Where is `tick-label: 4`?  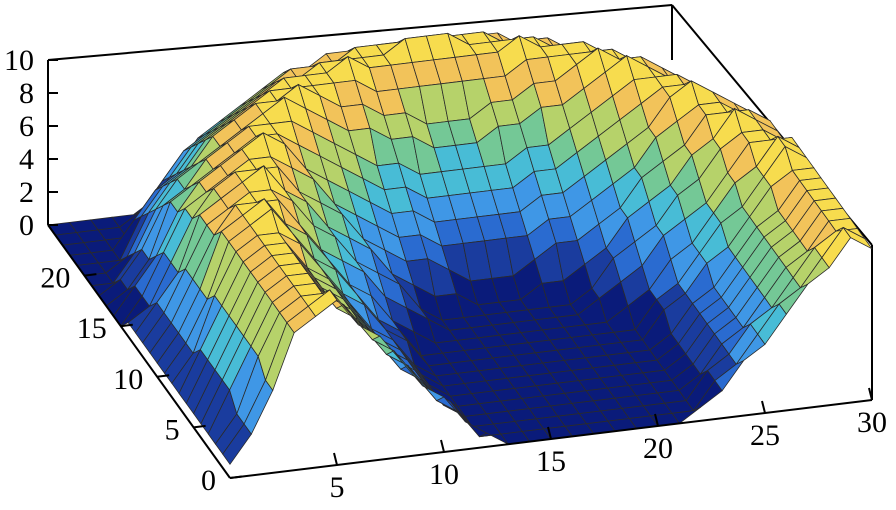 tick-label: 4 is located at coordinates (26, 159).